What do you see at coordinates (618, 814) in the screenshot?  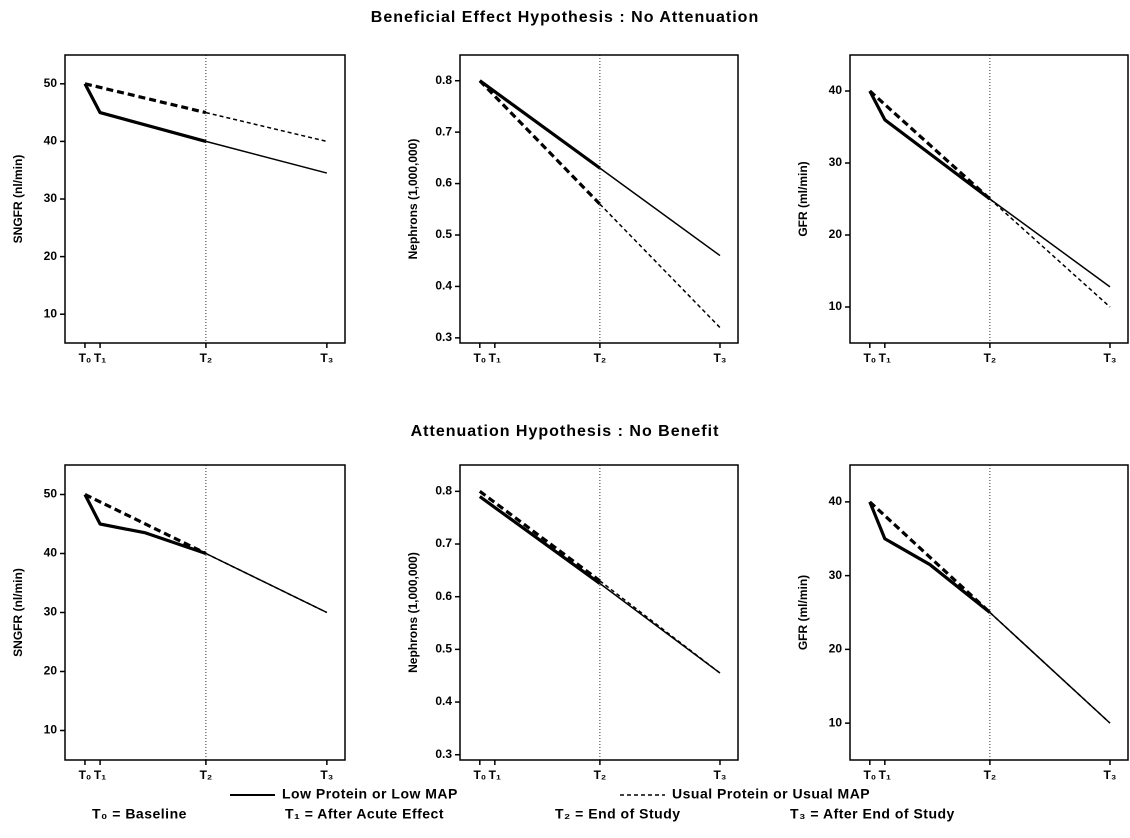 I see `footnote: T₂ = End of Study` at bounding box center [618, 814].